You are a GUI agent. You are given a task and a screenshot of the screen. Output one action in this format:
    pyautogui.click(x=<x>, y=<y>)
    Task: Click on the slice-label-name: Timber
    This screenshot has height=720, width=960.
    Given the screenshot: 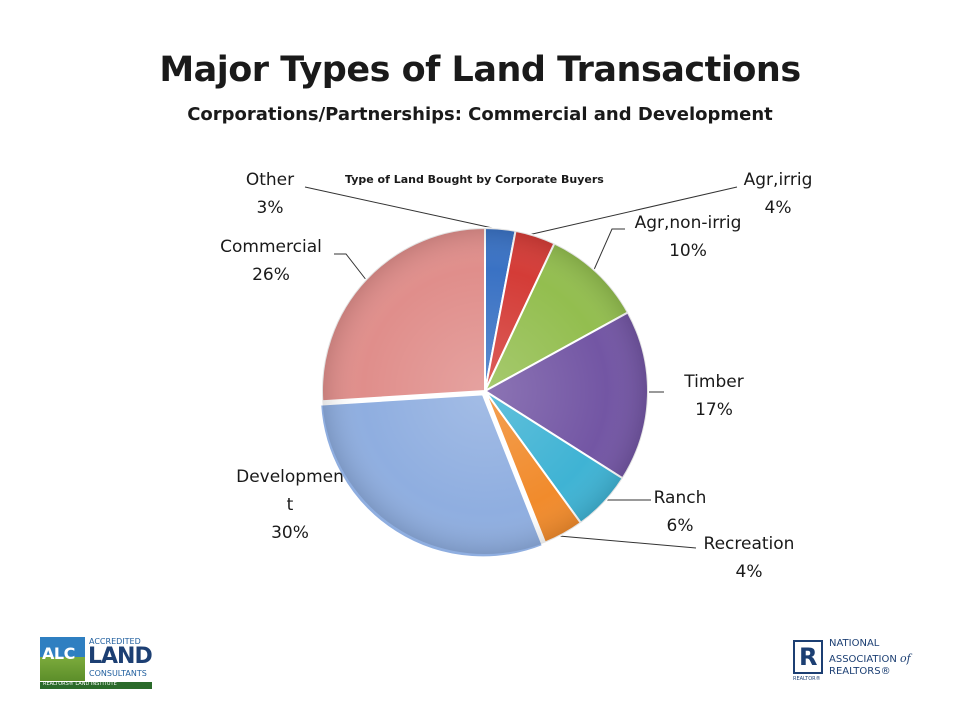 What is the action you would take?
    pyautogui.click(x=714, y=382)
    